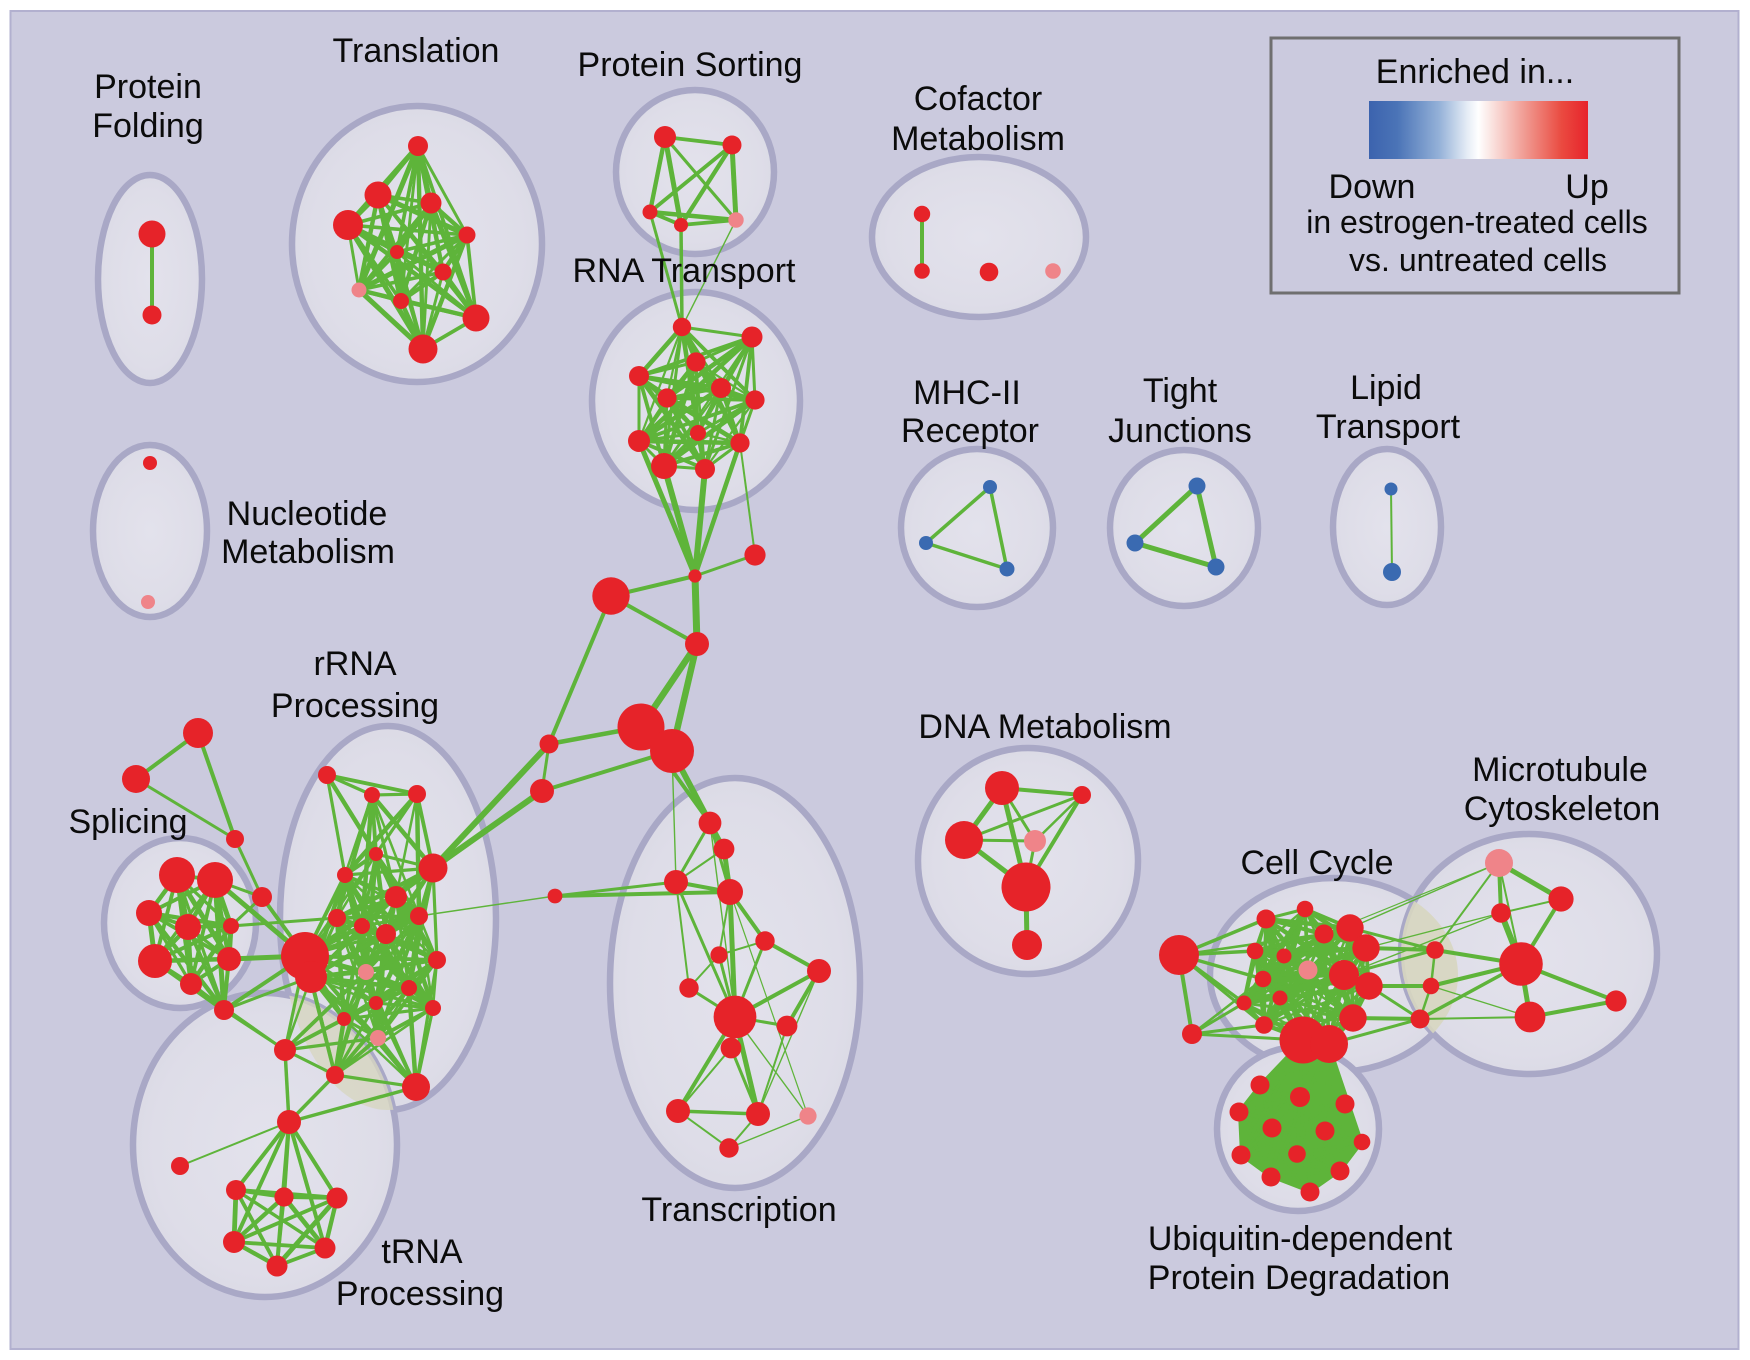  I want to click on svg-text: Protein Degradation, so click(1299, 1278).